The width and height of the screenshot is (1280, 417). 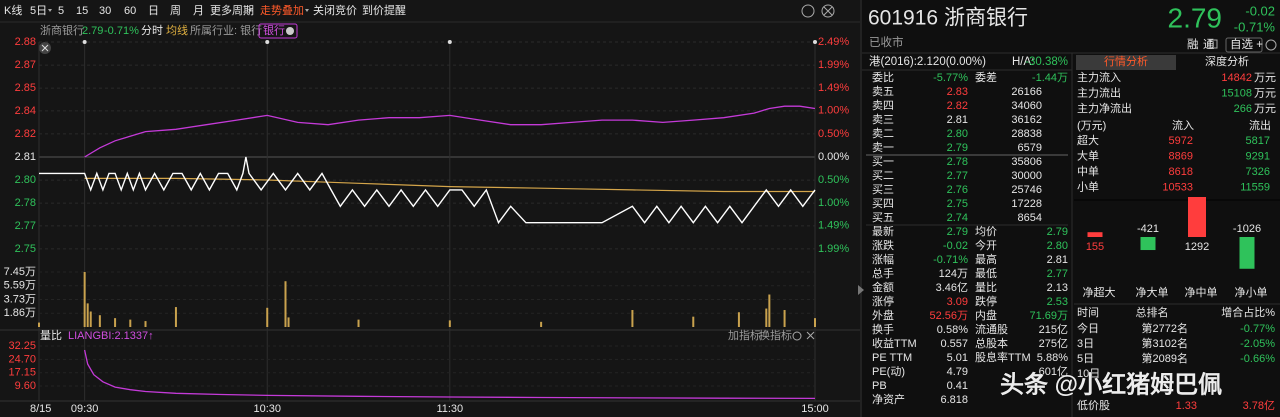 I want to click on label: 委差, so click(x=986, y=77).